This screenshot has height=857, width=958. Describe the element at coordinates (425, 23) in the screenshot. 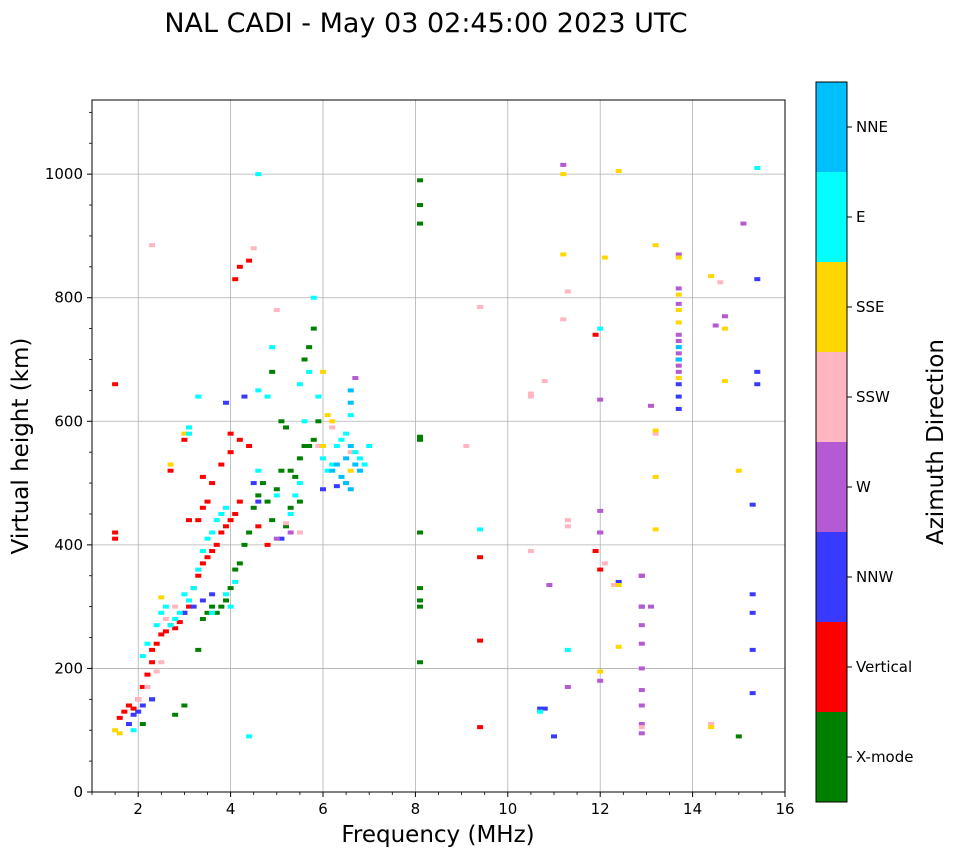

I see `chart-title: NAL CADI - May 03 02:45:00 2023 UTC` at that location.